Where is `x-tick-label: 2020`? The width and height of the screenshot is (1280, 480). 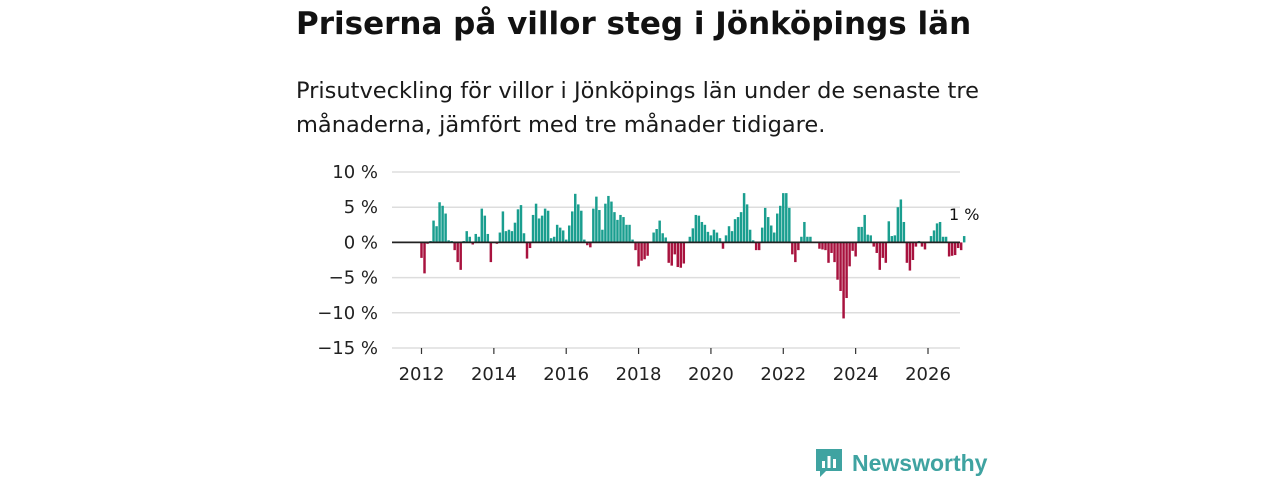
x-tick-label: 2020 is located at coordinates (711, 374).